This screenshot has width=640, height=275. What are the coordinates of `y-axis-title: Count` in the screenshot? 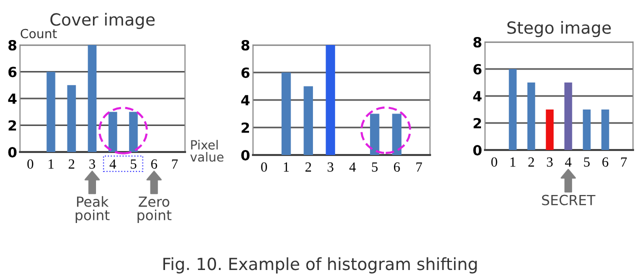 It's located at (38, 33).